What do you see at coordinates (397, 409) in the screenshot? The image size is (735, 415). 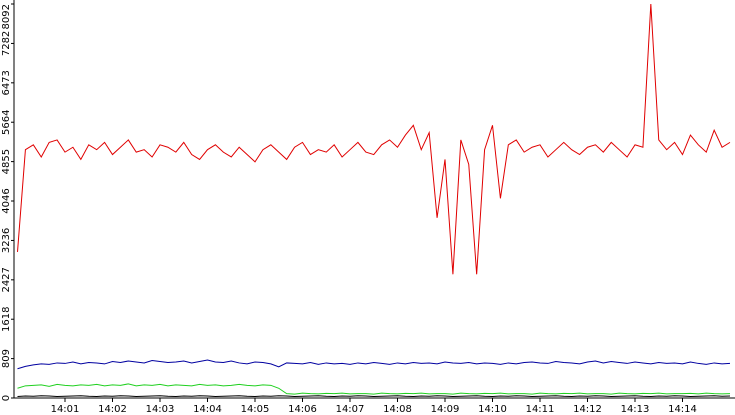 I see `x-tick-label: 14:08` at bounding box center [397, 409].